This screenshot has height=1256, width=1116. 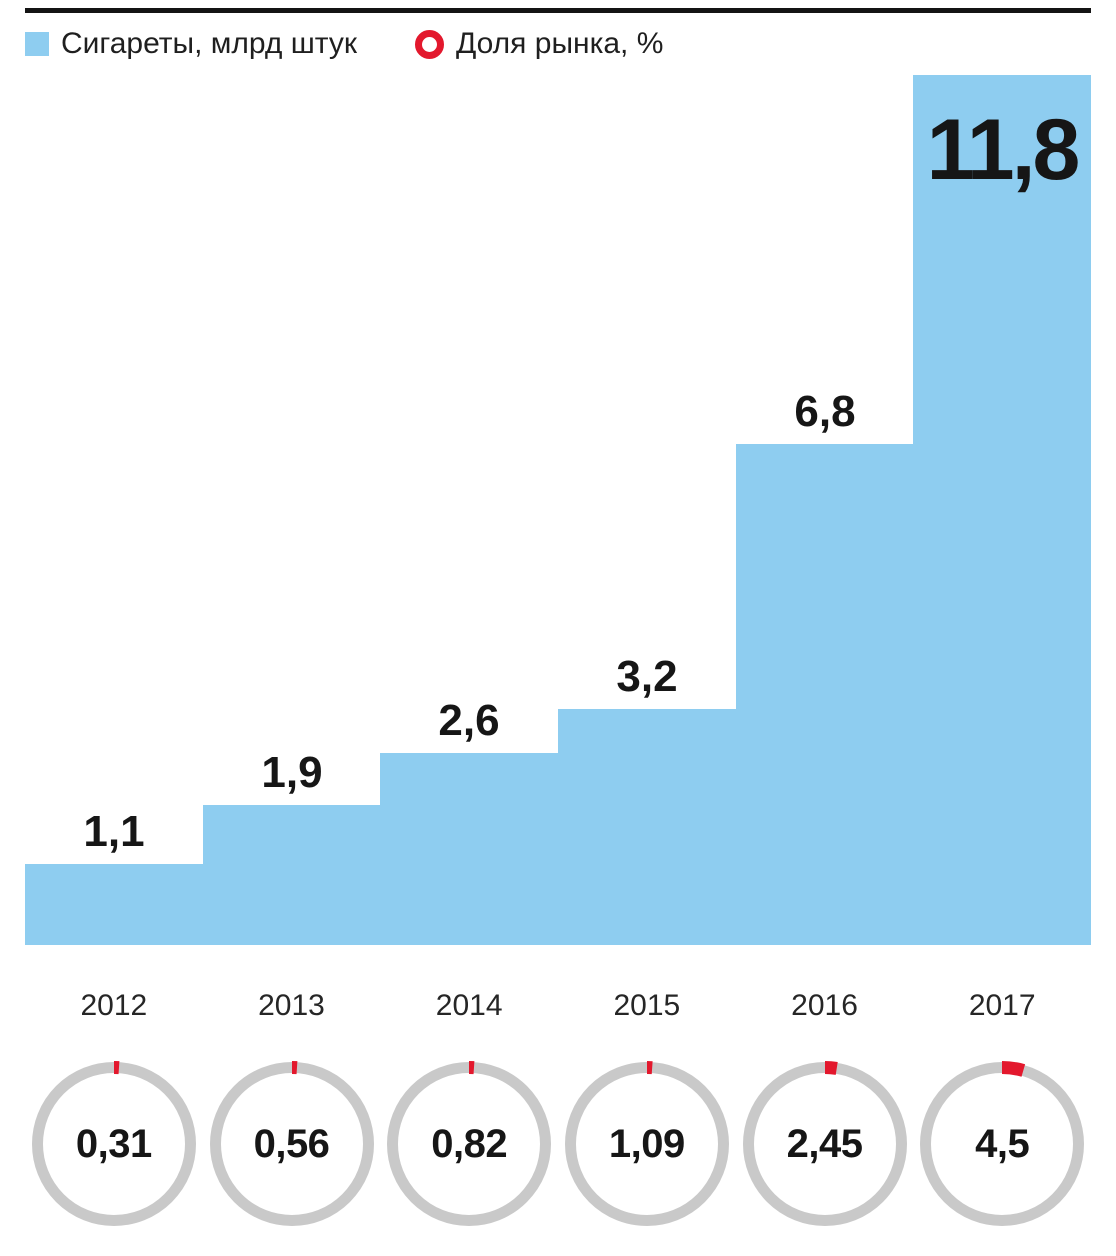 What do you see at coordinates (825, 694) in the screenshot?
I see `bar-2016` at bounding box center [825, 694].